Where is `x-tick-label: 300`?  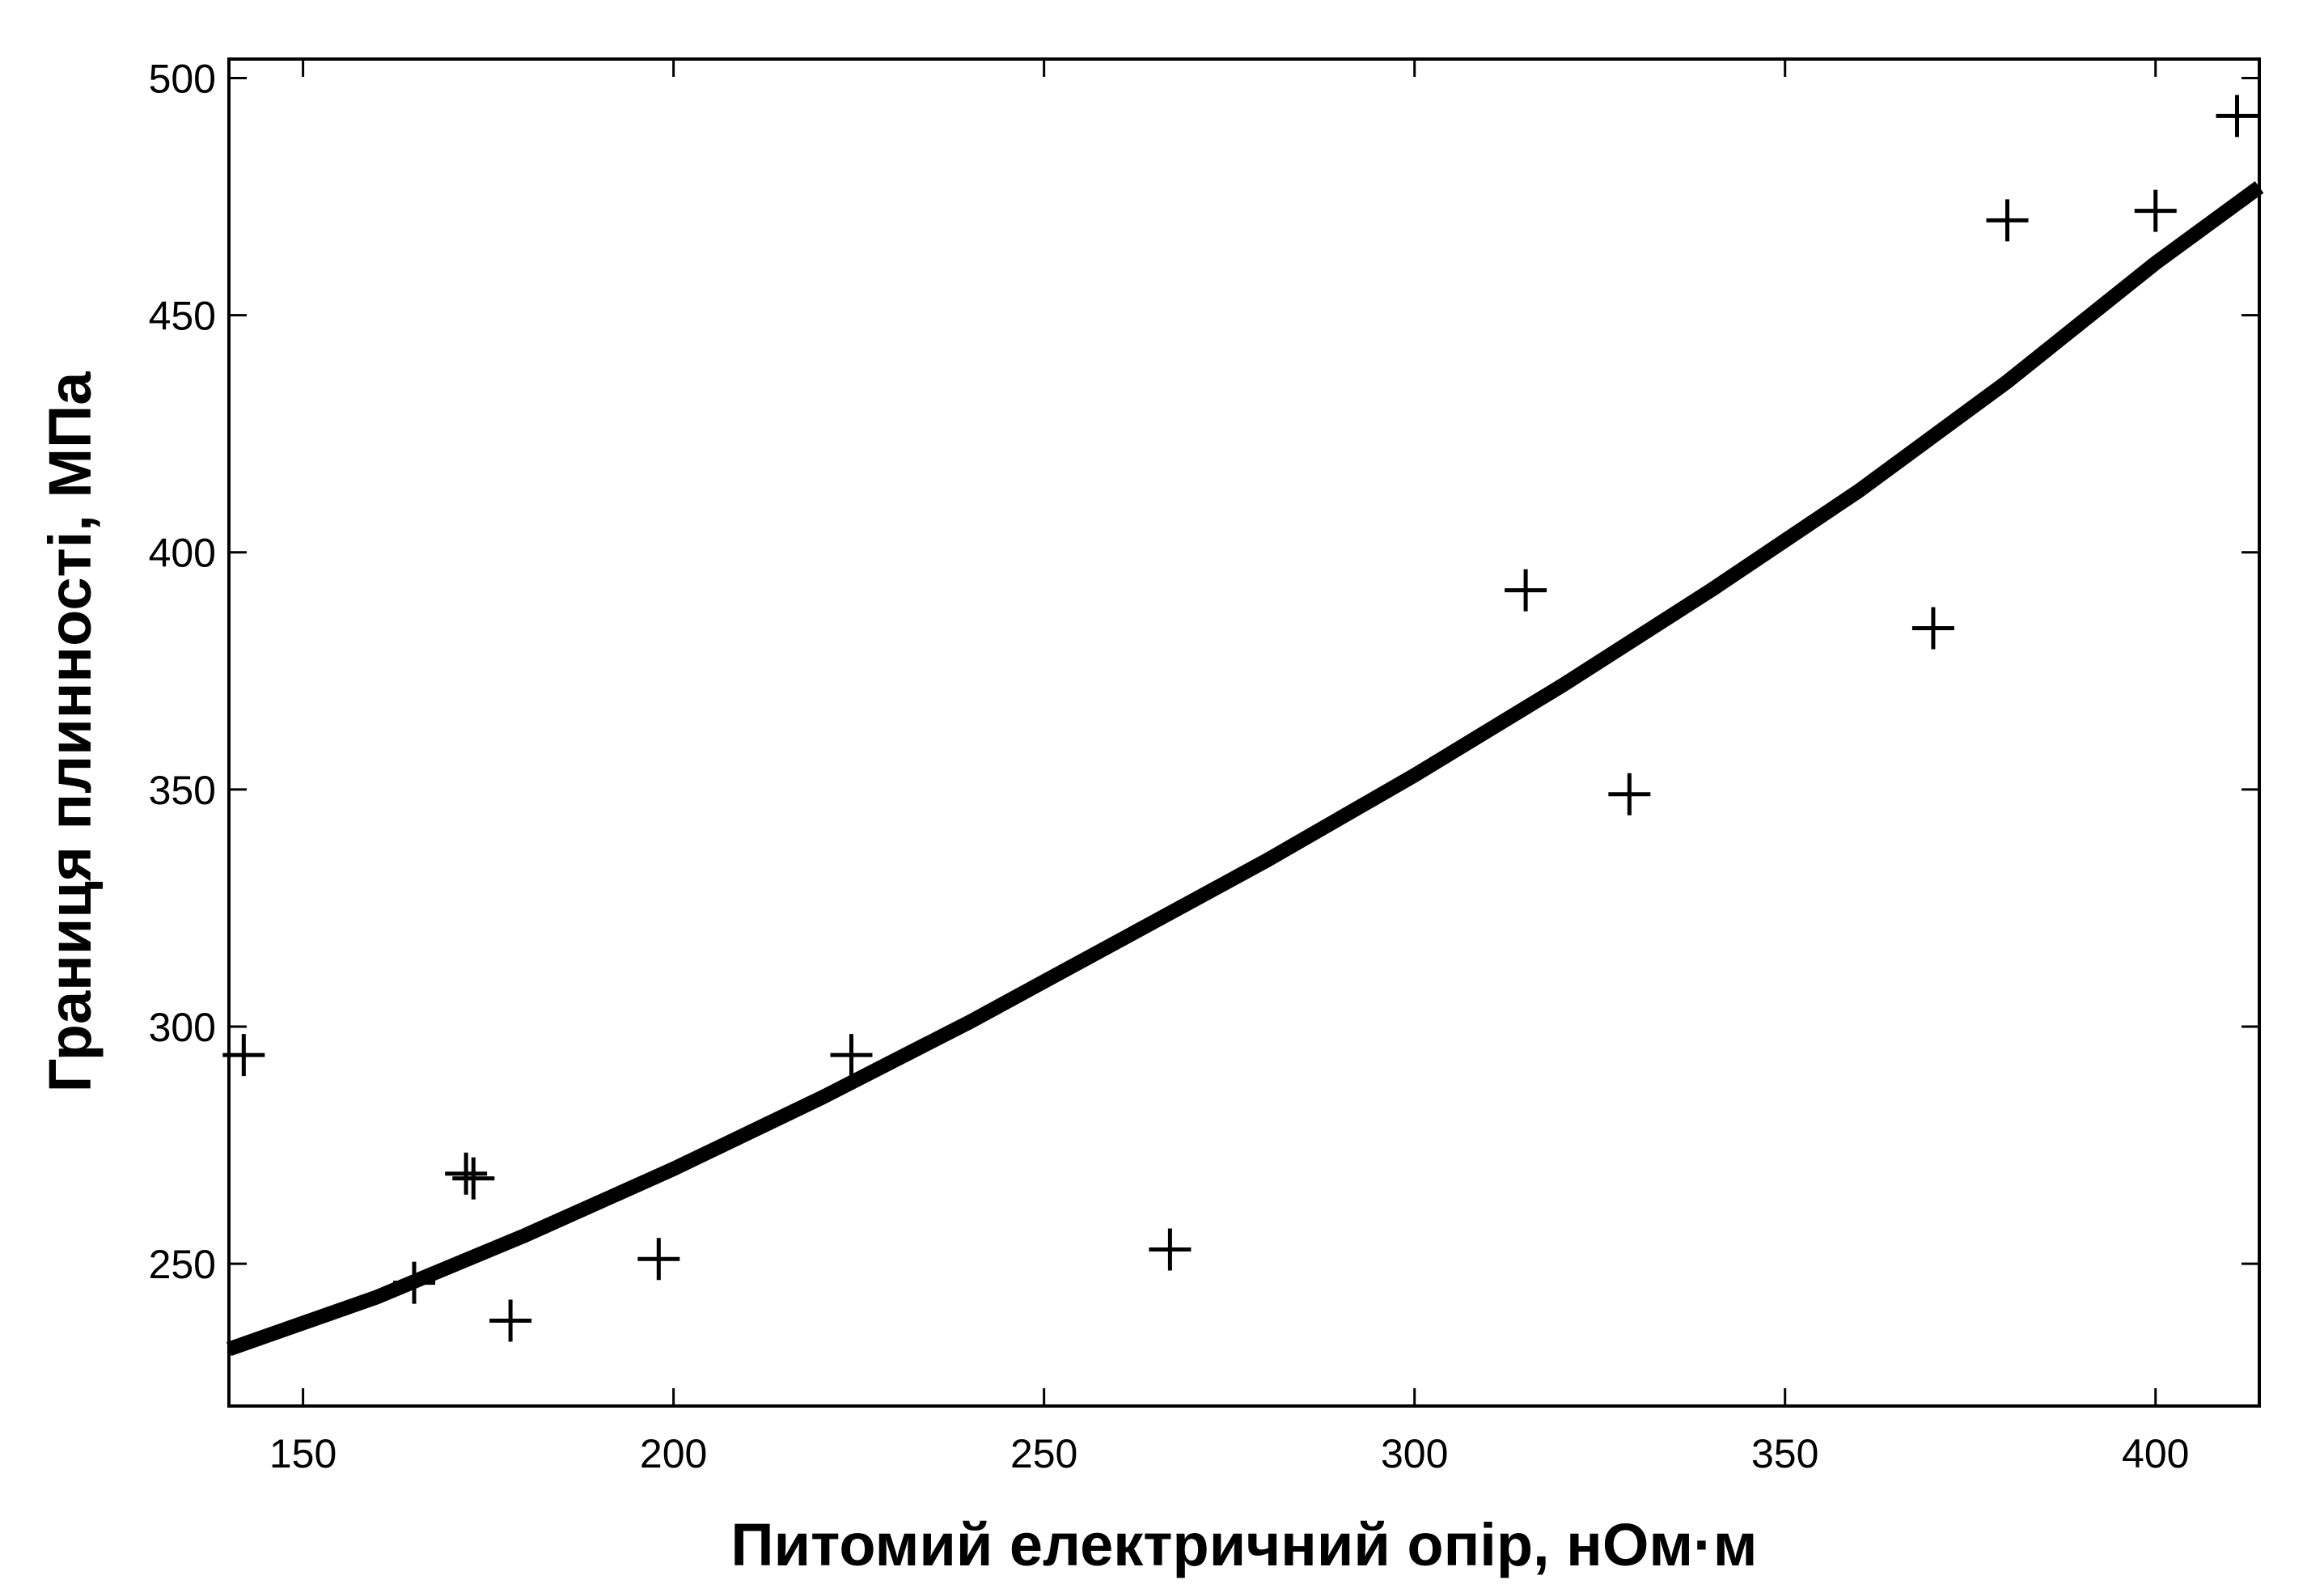 x-tick-label: 300 is located at coordinates (1414, 1453).